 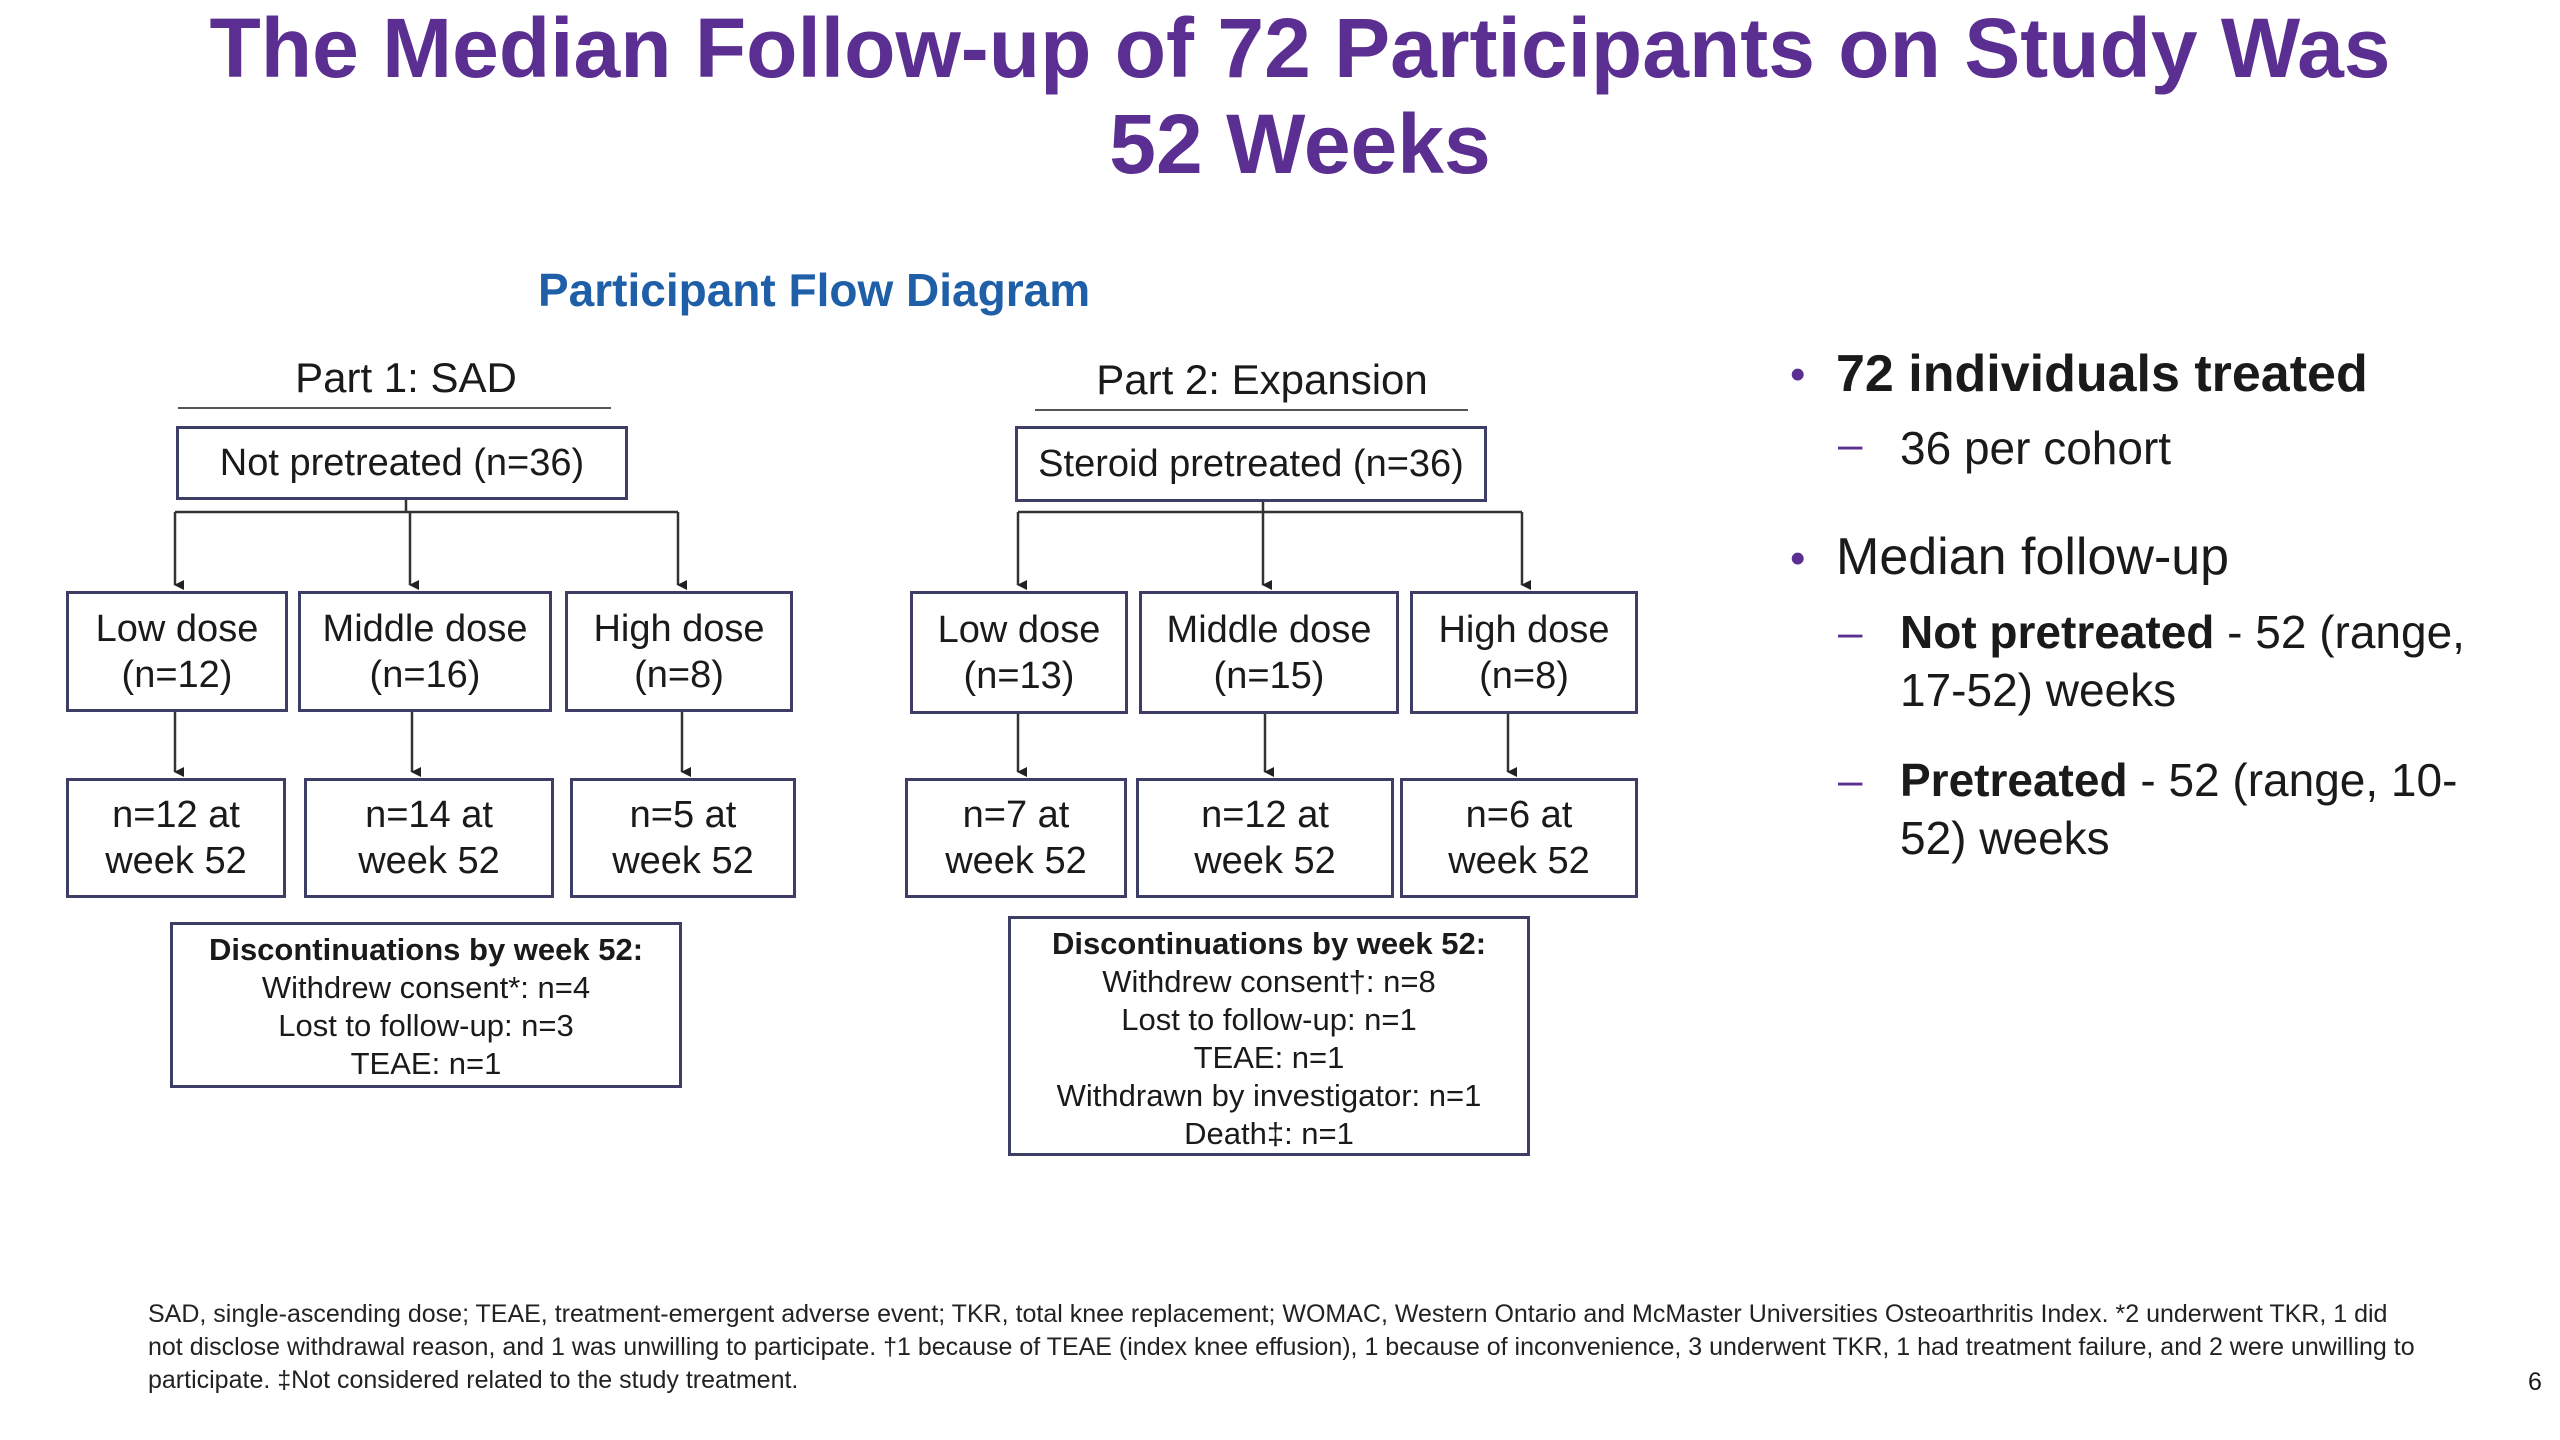 I want to click on part1-arm-mid-box: Middle dose (n=16), so click(x=425, y=651).